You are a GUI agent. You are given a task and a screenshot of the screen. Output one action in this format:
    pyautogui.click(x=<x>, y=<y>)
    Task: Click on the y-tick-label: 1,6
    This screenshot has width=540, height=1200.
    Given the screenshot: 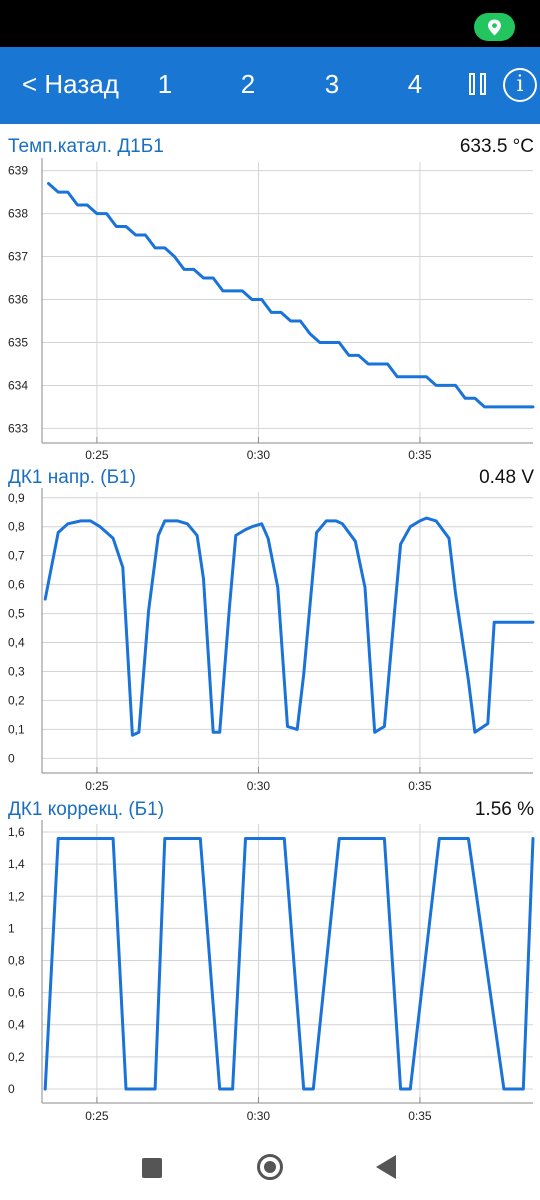 What is the action you would take?
    pyautogui.click(x=16, y=832)
    